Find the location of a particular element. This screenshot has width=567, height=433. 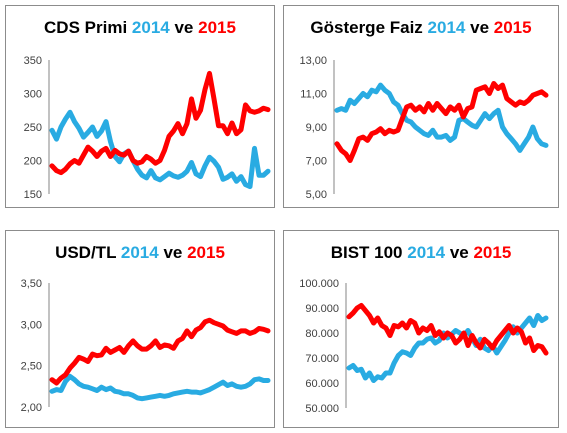

y-tick-label: 350 is located at coordinates (33, 61).